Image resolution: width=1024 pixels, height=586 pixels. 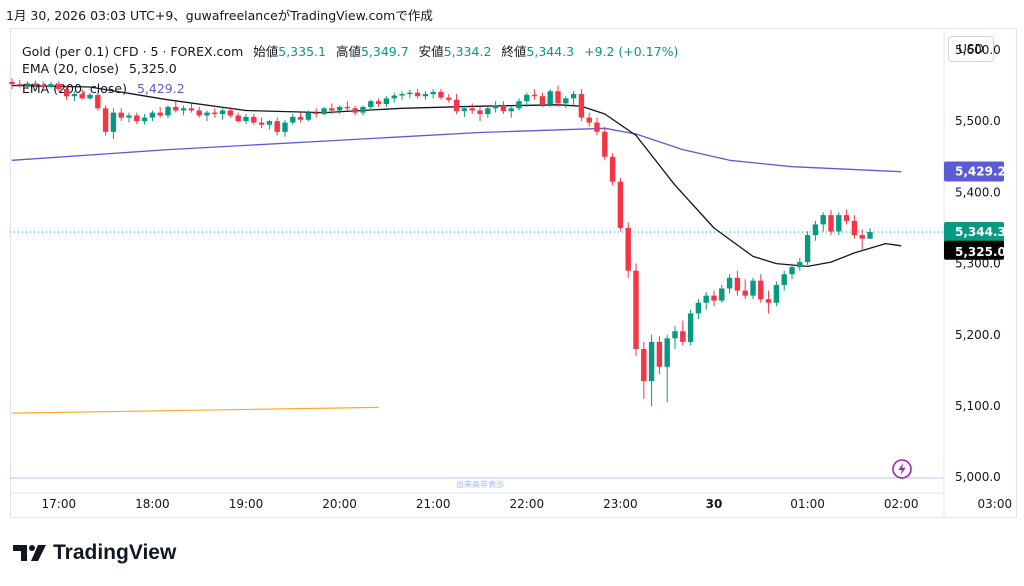 I want to click on lightning-icon, so click(x=902, y=469).